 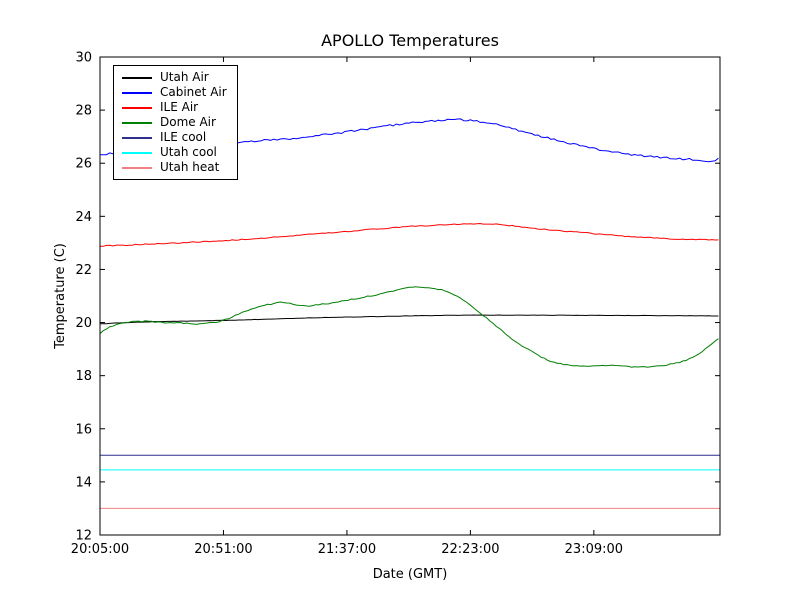 What do you see at coordinates (83, 323) in the screenshot?
I see `y-tick-label: 20` at bounding box center [83, 323].